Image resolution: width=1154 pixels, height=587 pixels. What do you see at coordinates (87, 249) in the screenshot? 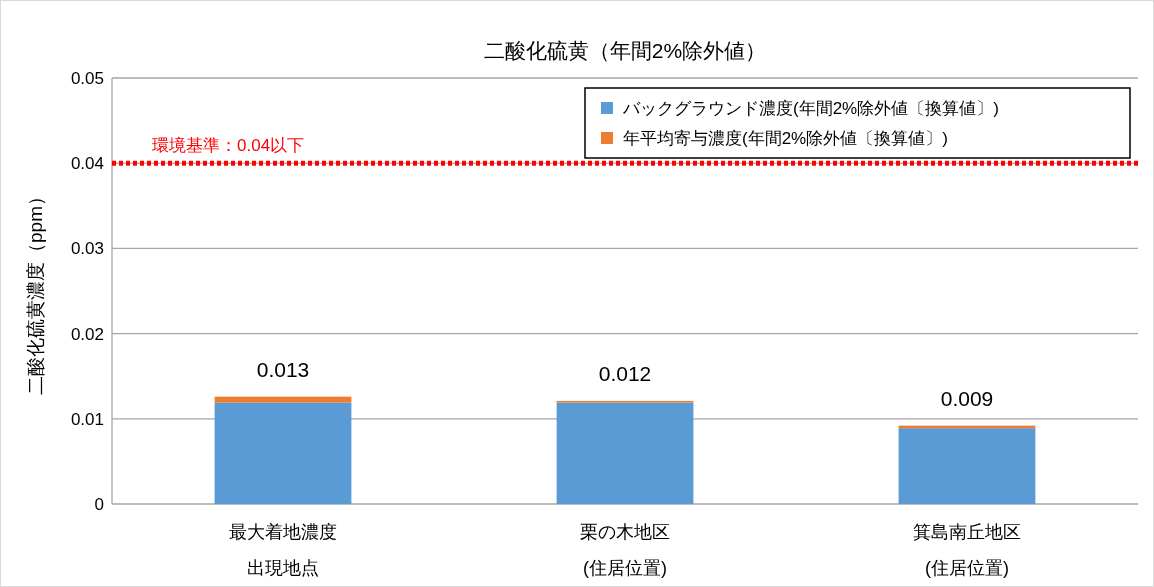
I see `y-tick-label: 0.03` at bounding box center [87, 249].